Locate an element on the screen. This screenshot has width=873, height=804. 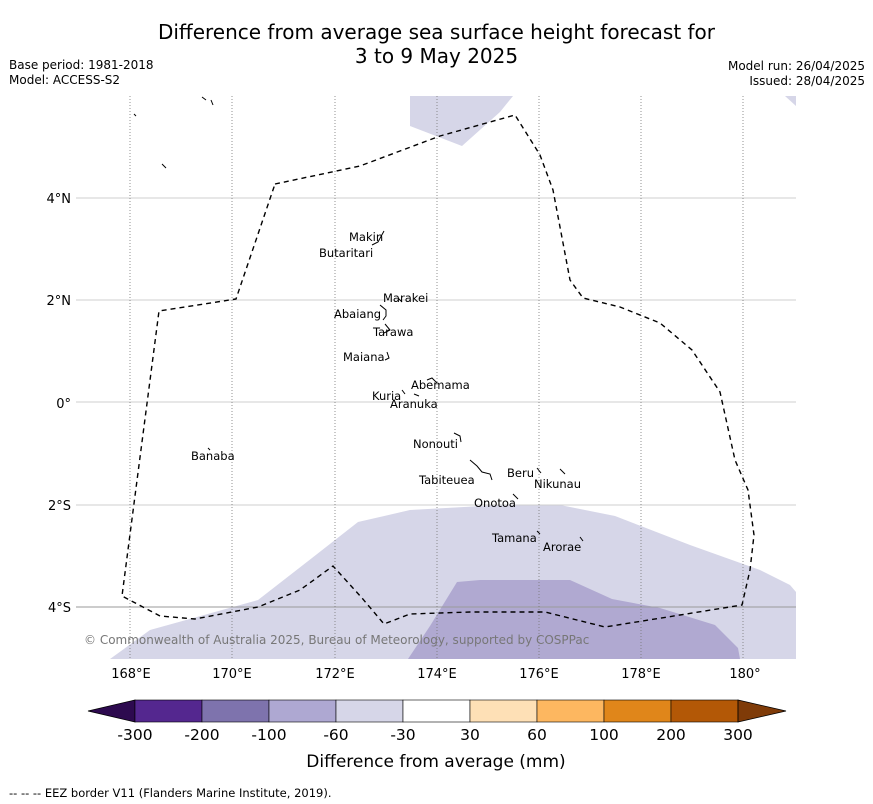
lat-label: 2°N is located at coordinates (59, 301).